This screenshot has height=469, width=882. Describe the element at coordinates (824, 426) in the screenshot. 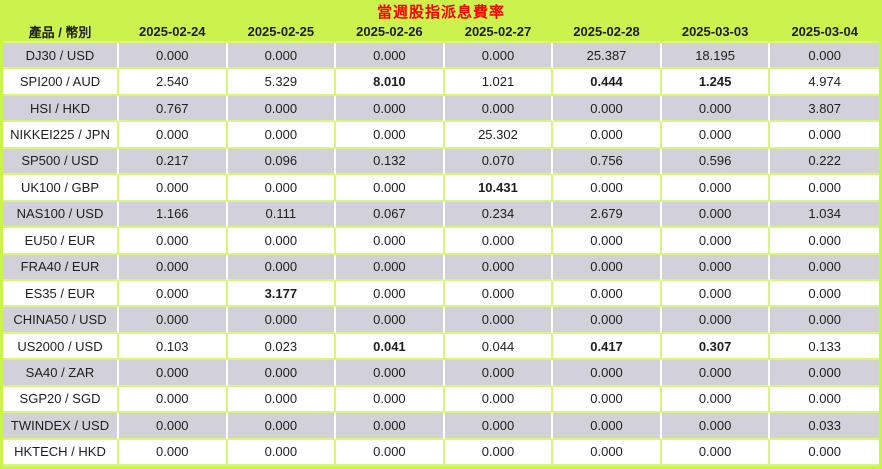

I see `rate-value-cell: 0.033` at that location.